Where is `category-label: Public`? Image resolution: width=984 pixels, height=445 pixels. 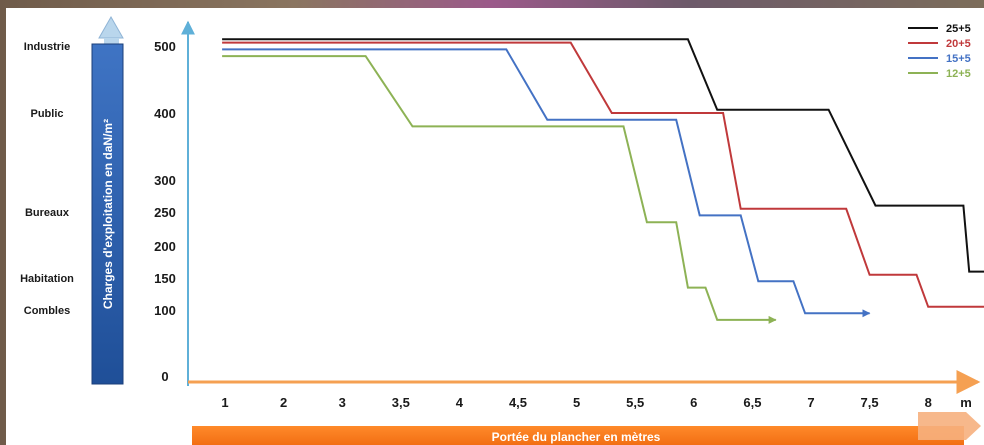 category-label: Public is located at coordinates (46, 114).